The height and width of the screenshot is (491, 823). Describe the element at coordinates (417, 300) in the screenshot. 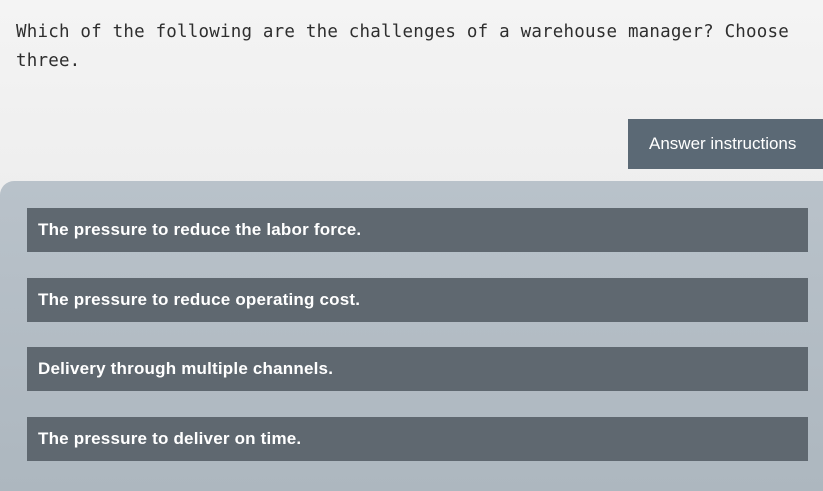

I see `option-operating-cost: The pressure to reduce operating cost.` at that location.